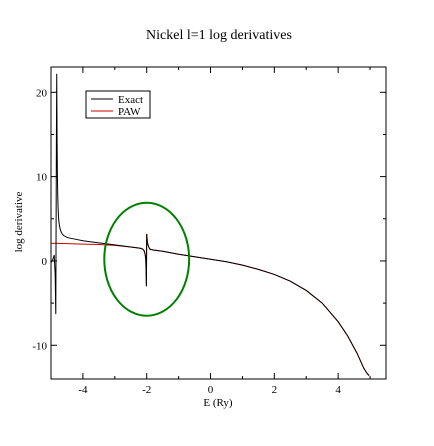 This screenshot has height=446, width=434. What do you see at coordinates (218, 403) in the screenshot?
I see `x-axis-label: E (Ry)` at bounding box center [218, 403].